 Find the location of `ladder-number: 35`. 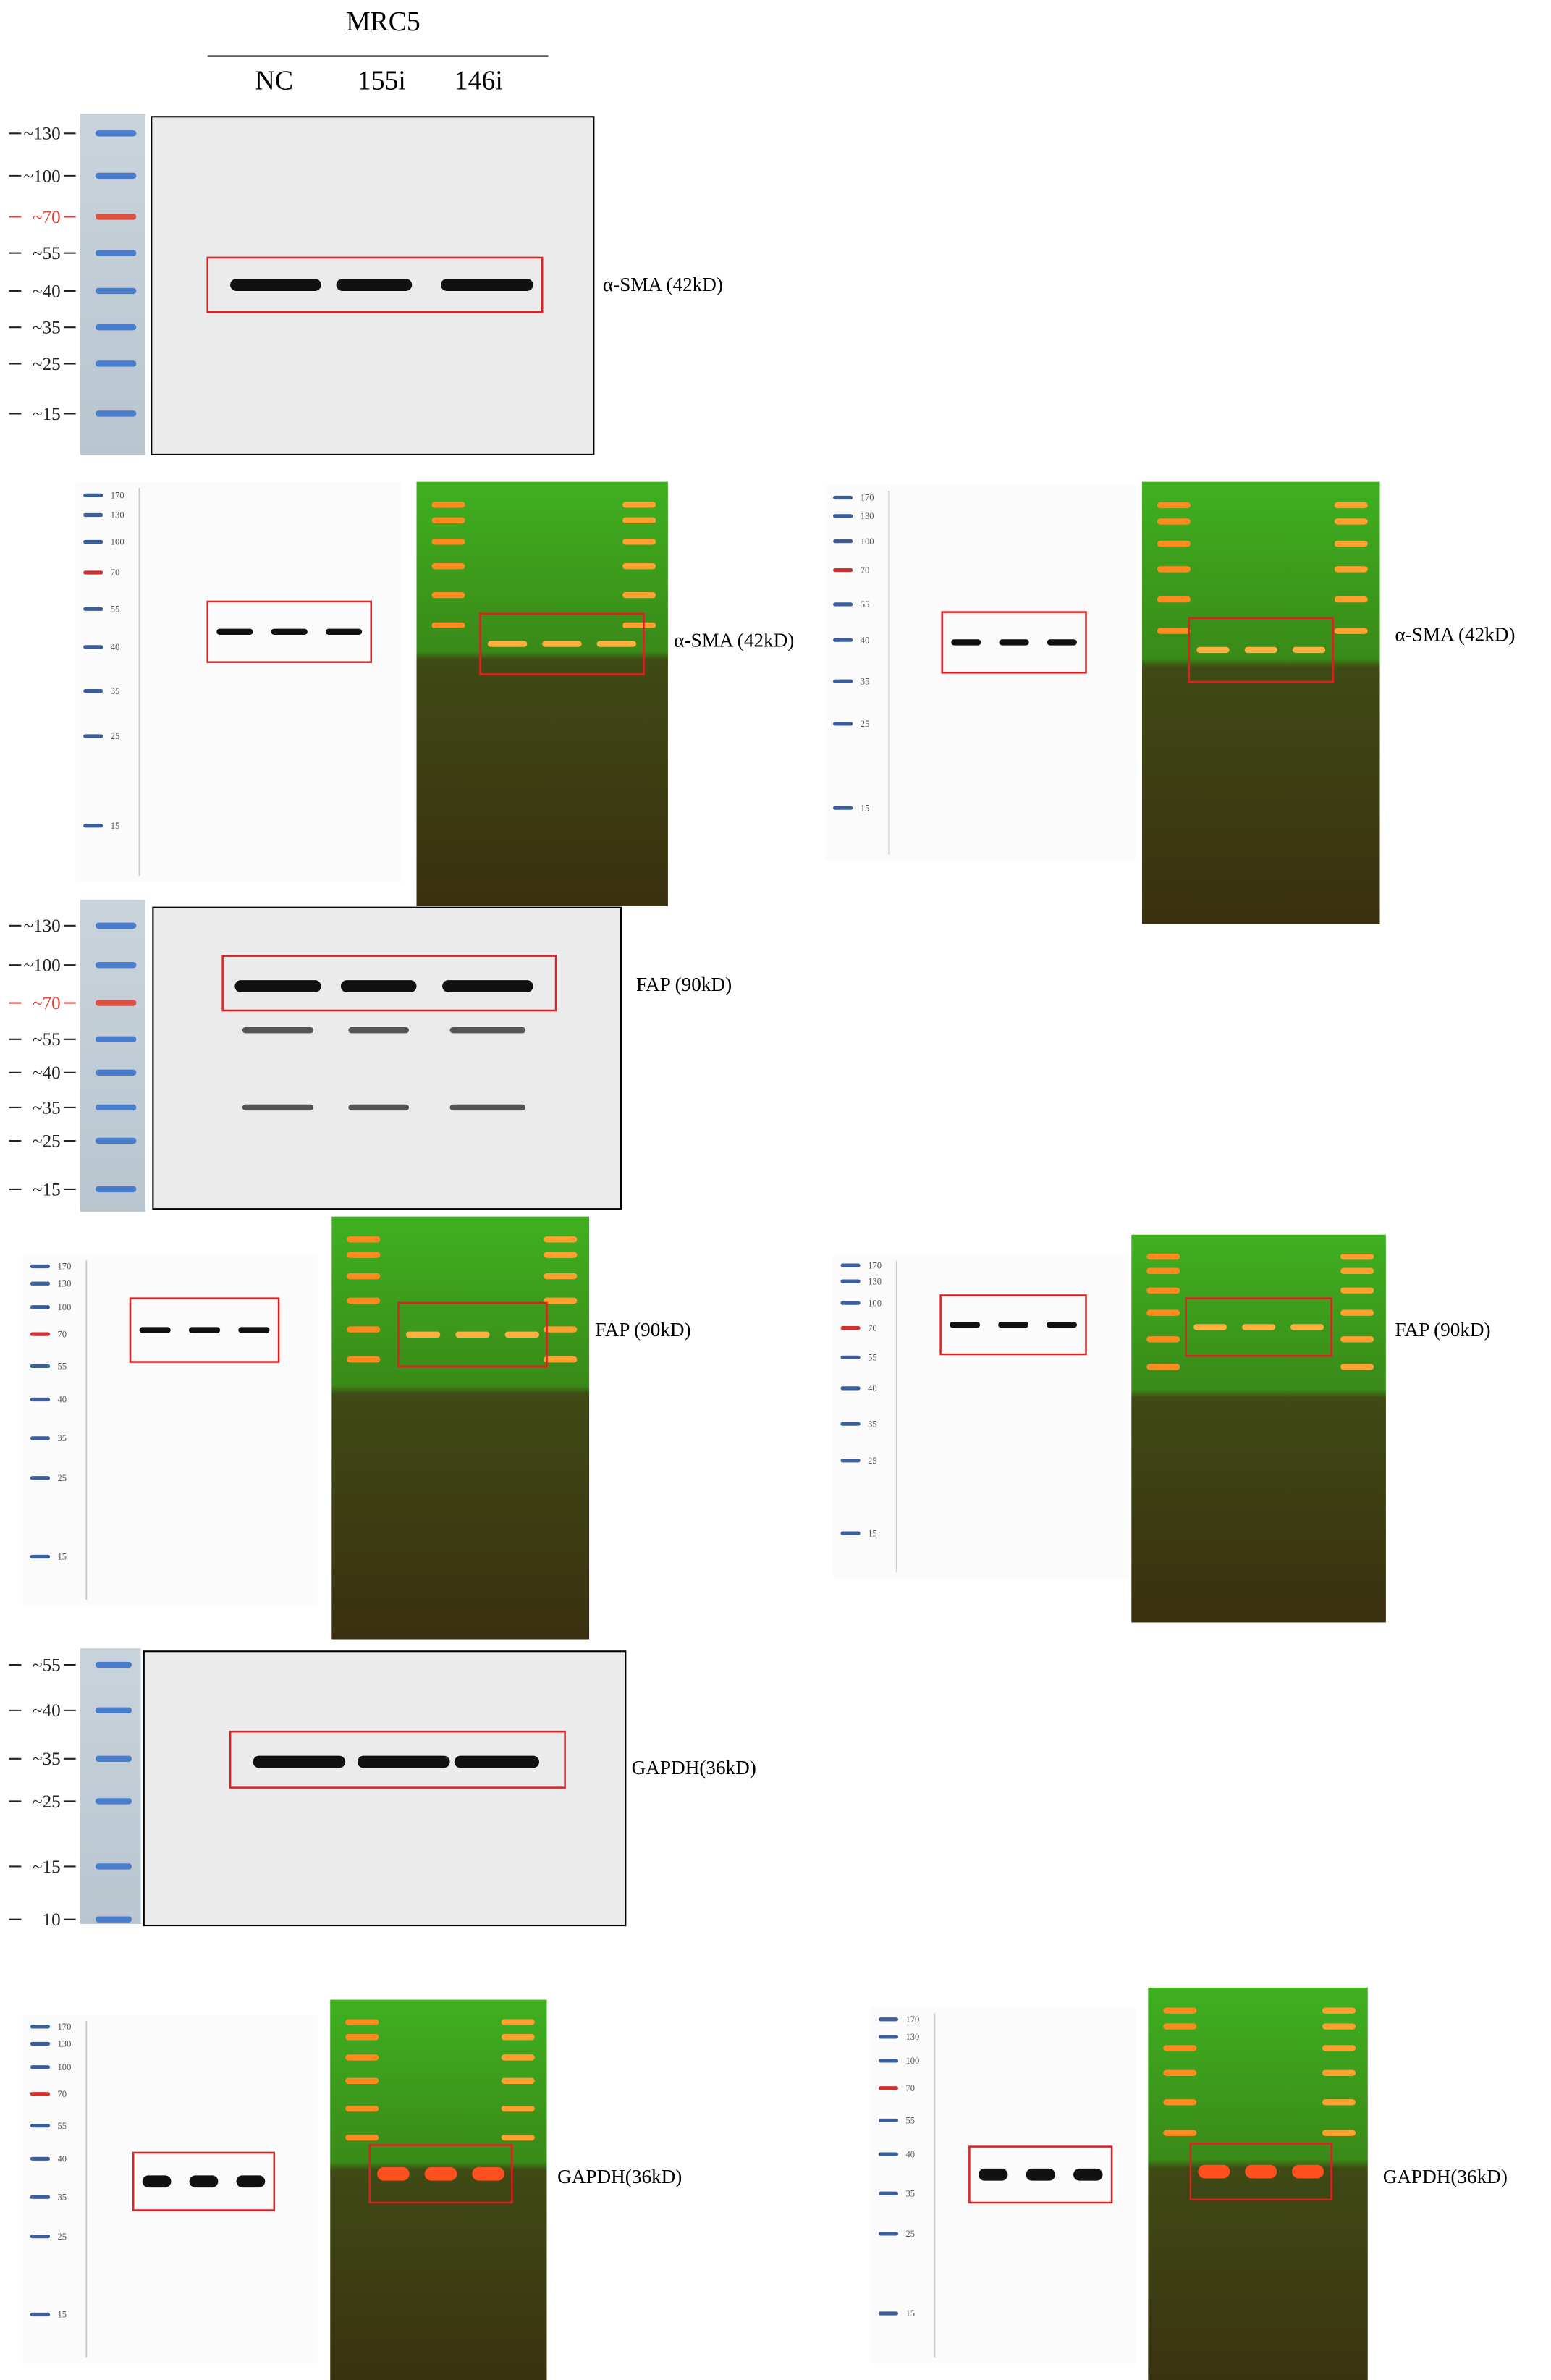

ladder-number: 35 is located at coordinates (910, 2193).